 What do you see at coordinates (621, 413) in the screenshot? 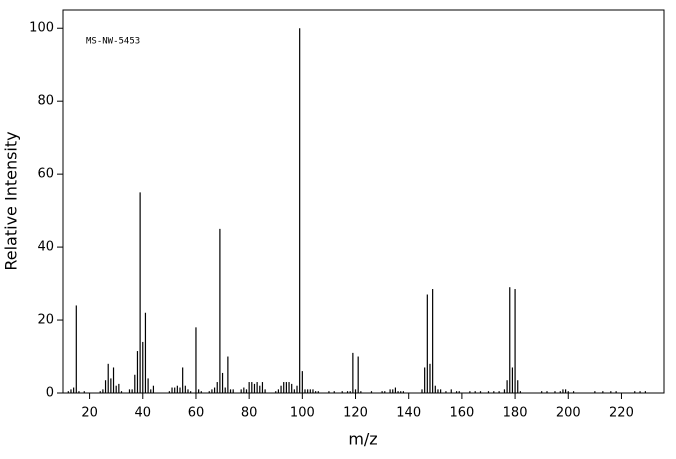
I see `x-tick-label: 220` at bounding box center [621, 413].